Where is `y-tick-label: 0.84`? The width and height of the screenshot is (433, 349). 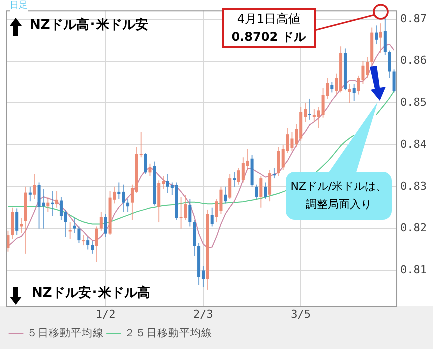
y-tick-label: 0.84 is located at coordinates (414, 144).